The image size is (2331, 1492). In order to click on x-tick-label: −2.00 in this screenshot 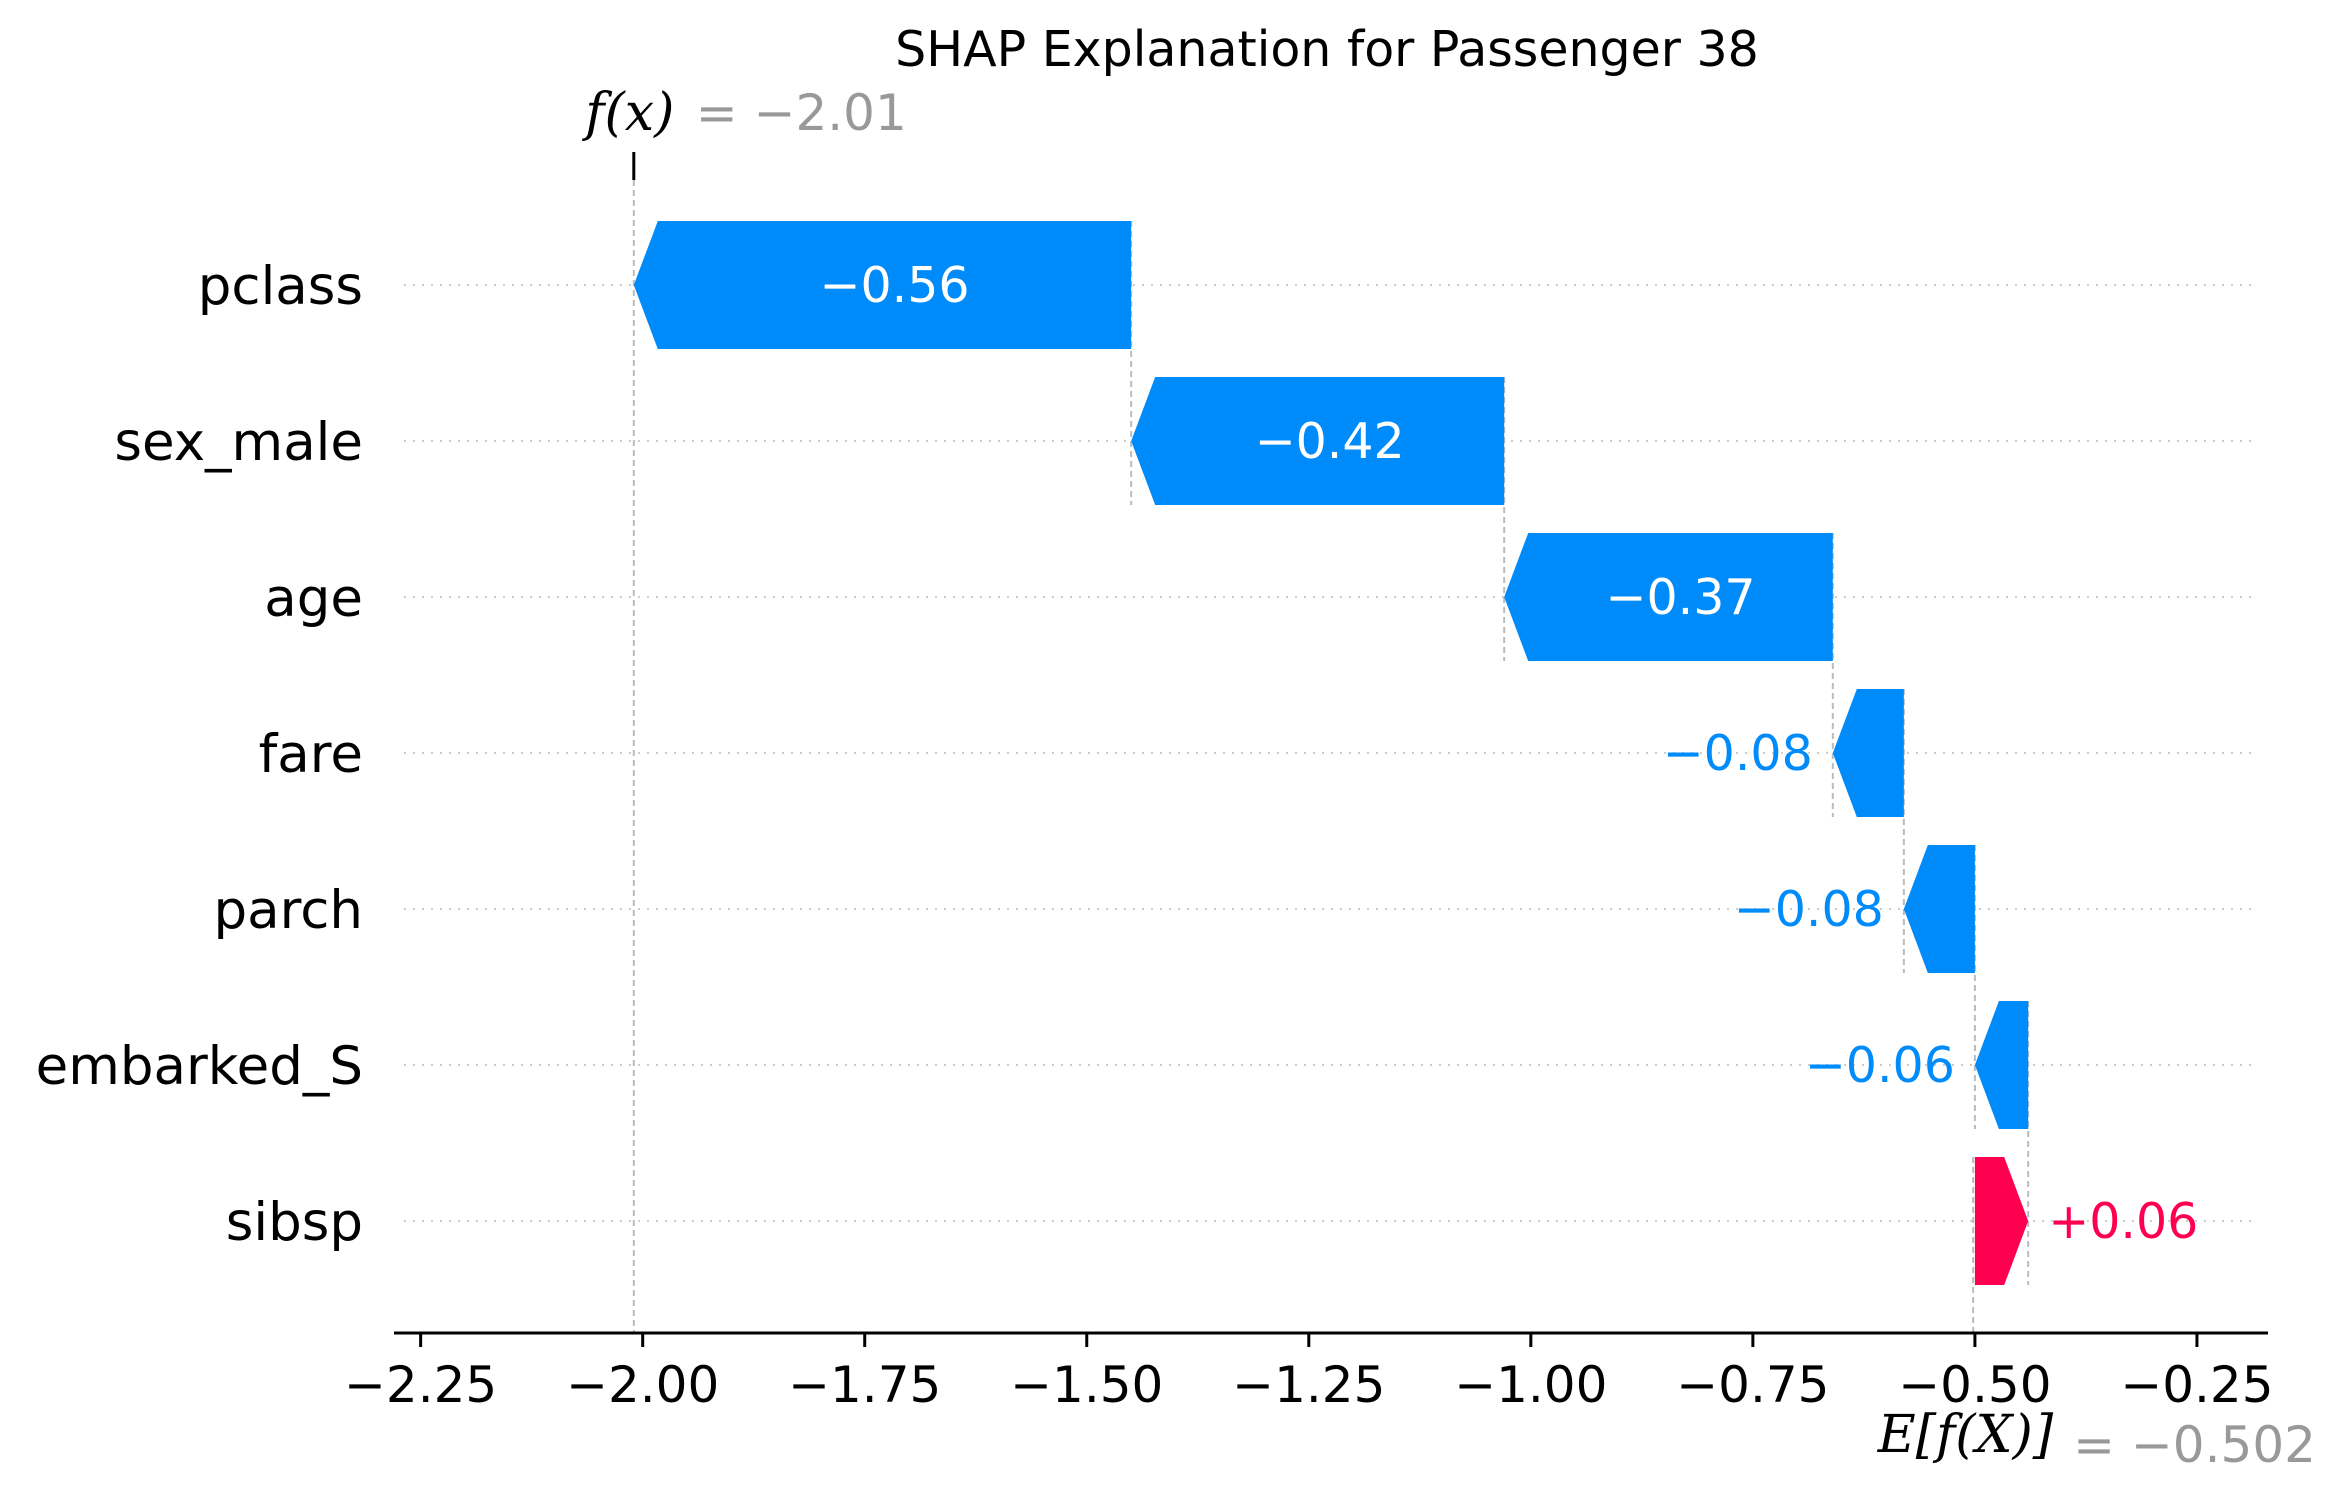, I will do `click(642, 1385)`.